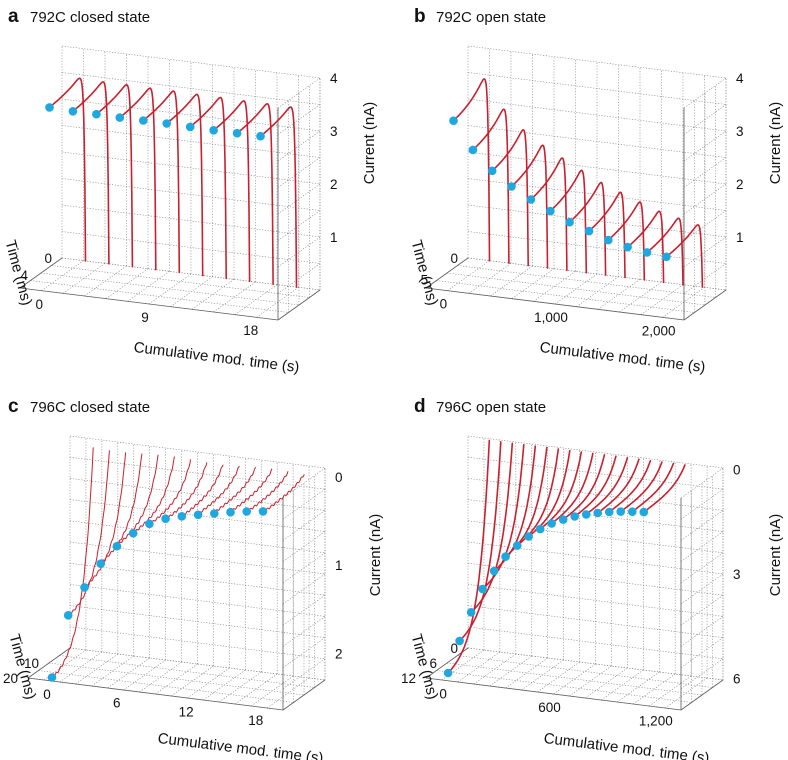 The width and height of the screenshot is (788, 760). I want to click on x-tick-label: 18, so click(255, 720).